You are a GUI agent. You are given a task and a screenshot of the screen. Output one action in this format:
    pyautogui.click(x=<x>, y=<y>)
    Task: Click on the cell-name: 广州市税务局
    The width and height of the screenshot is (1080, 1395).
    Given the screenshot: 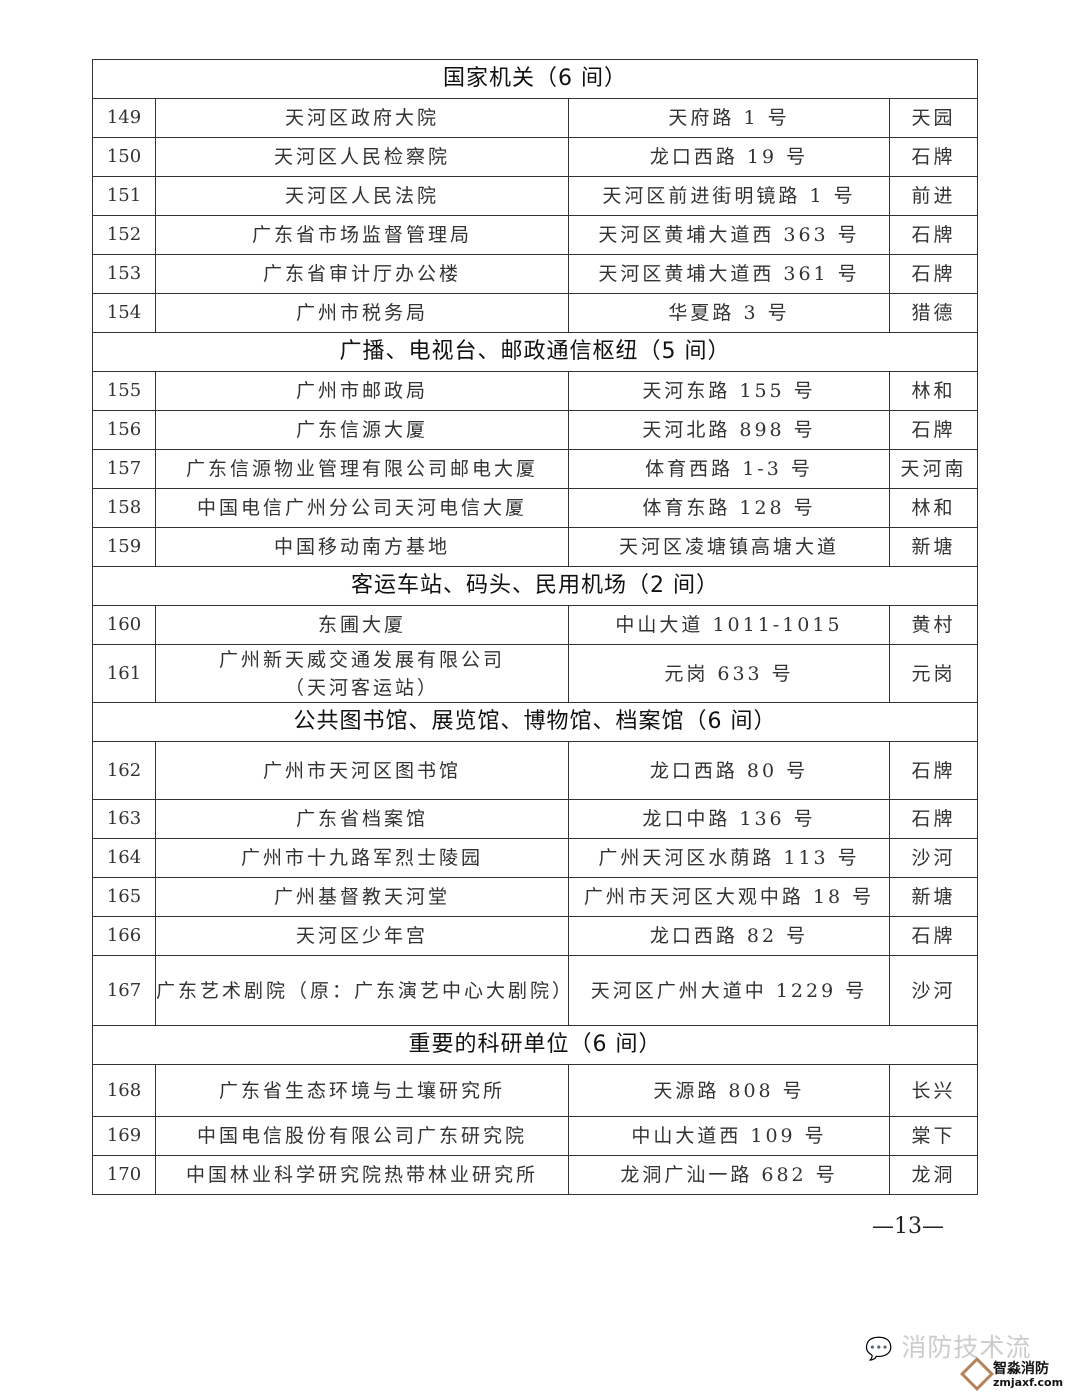 What is the action you would take?
    pyautogui.click(x=362, y=313)
    